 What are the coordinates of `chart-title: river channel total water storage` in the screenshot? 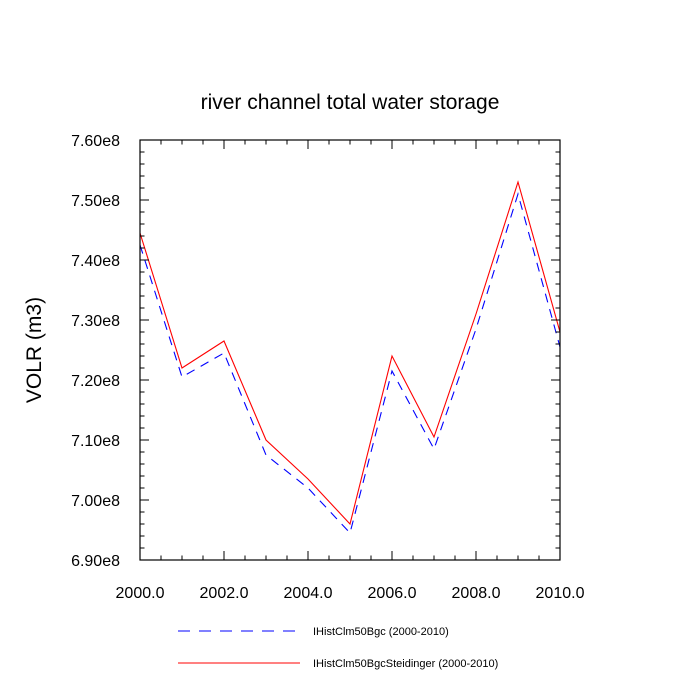 It's located at (350, 102).